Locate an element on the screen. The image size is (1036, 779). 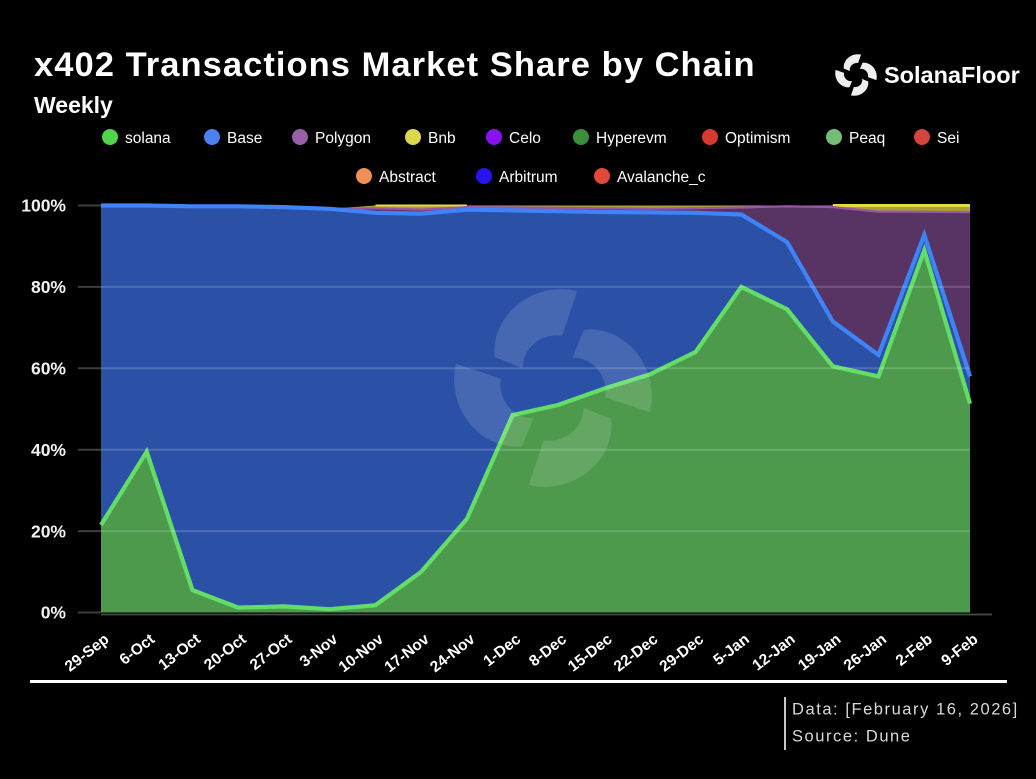
svg-text: Bnb is located at coordinates (442, 138).